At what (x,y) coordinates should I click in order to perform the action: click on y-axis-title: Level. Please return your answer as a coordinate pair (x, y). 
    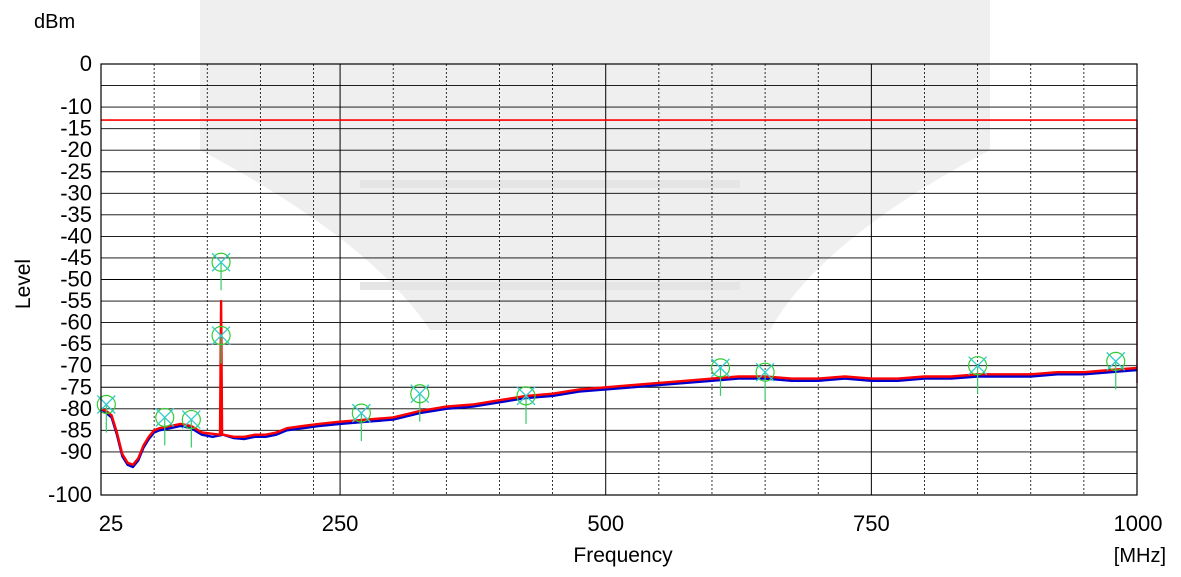
    Looking at the image, I should click on (23, 284).